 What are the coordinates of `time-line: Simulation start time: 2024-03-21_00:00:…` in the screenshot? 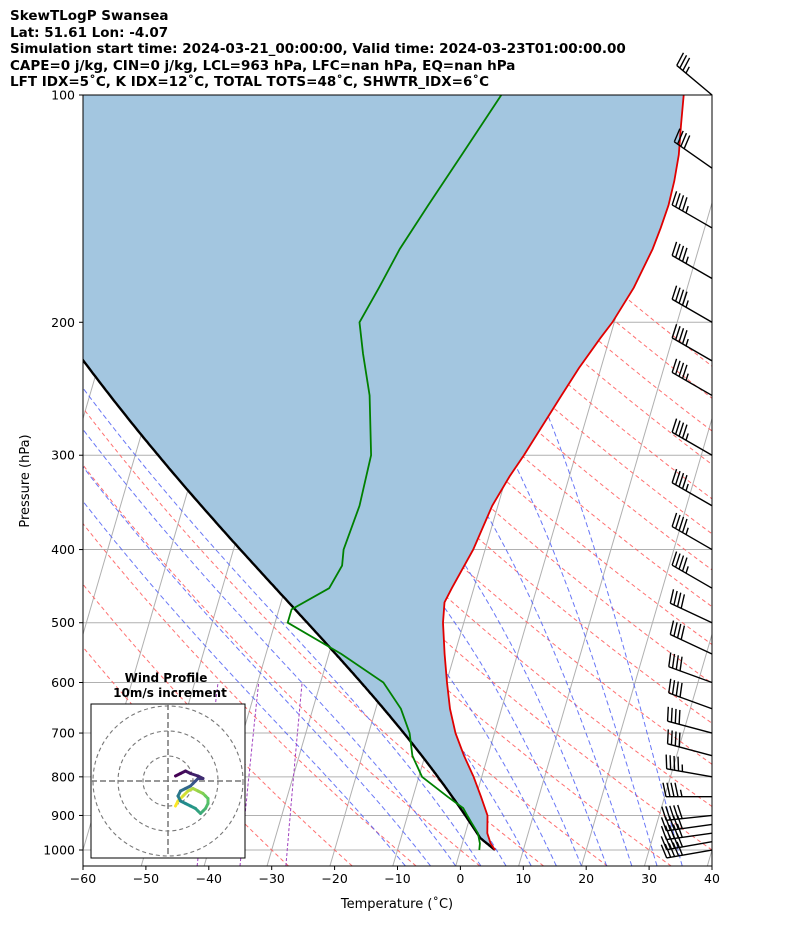 It's located at (318, 49).